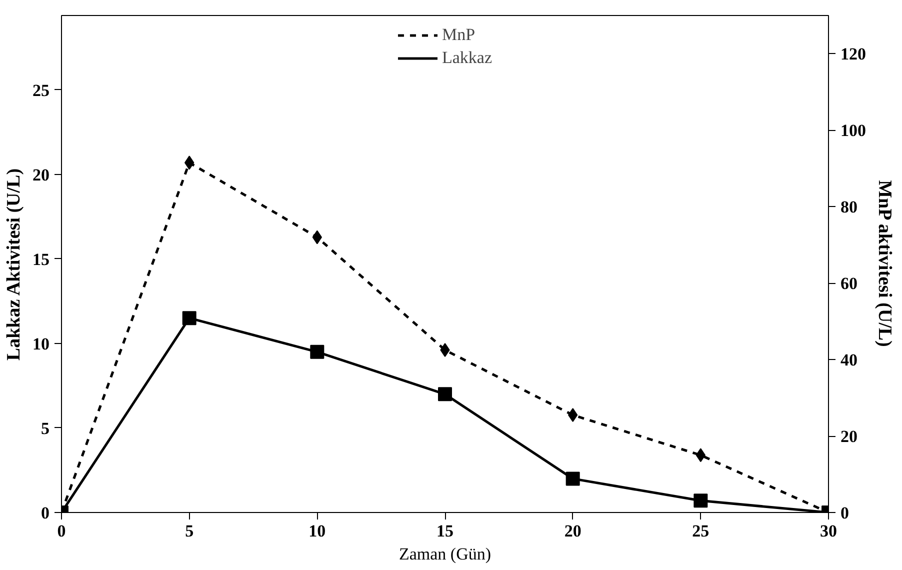 The height and width of the screenshot is (570, 902). I want to click on y-tick-label: 5, so click(45, 428).